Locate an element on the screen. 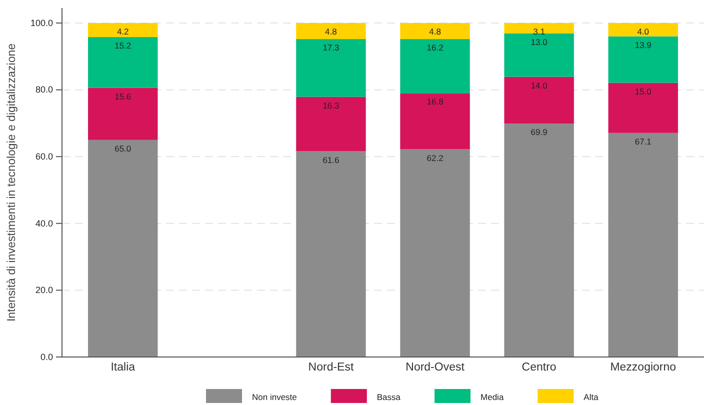 The height and width of the screenshot is (405, 706). y-tick-label: 60.0 is located at coordinates (44, 156).